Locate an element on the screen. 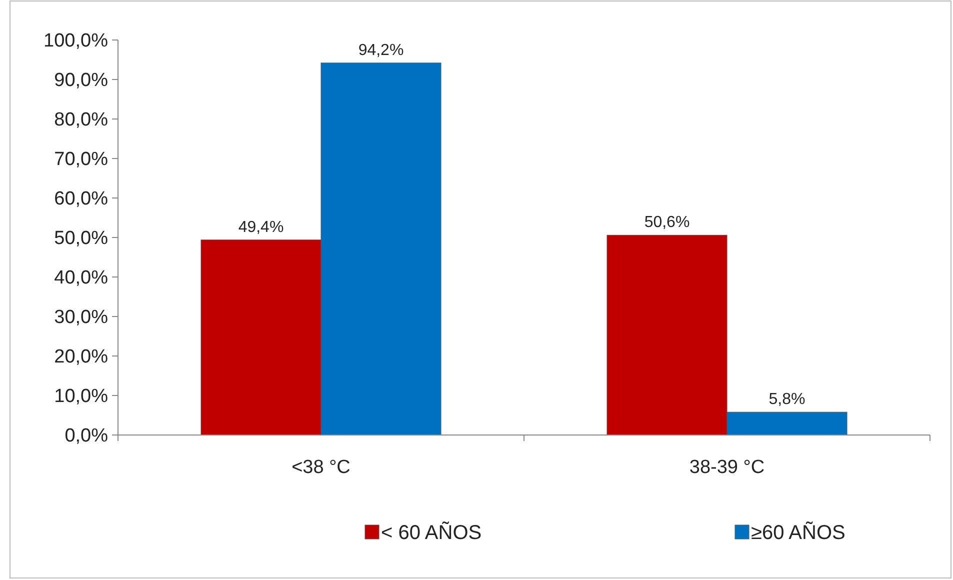 The width and height of the screenshot is (953, 580). data-label: 50,6% is located at coordinates (667, 223).